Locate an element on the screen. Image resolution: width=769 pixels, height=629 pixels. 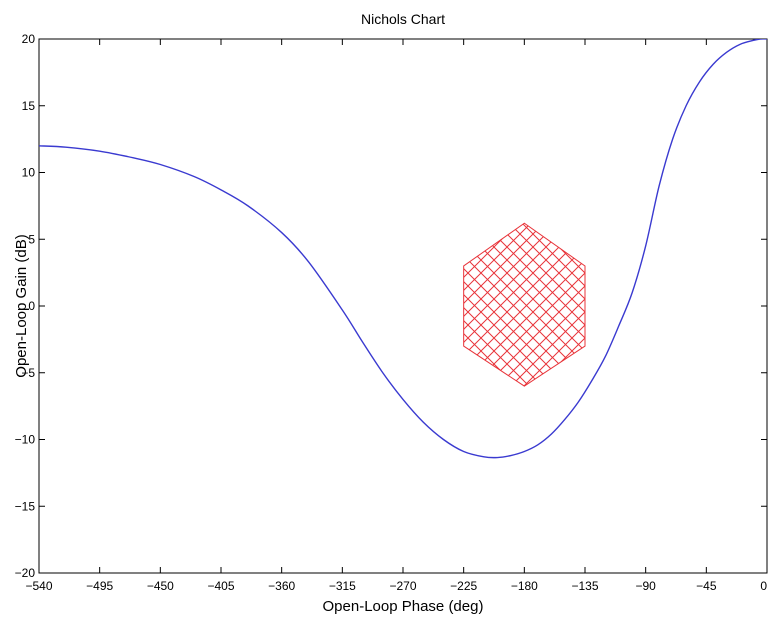
x-tick-label: −315 is located at coordinates (342, 586).